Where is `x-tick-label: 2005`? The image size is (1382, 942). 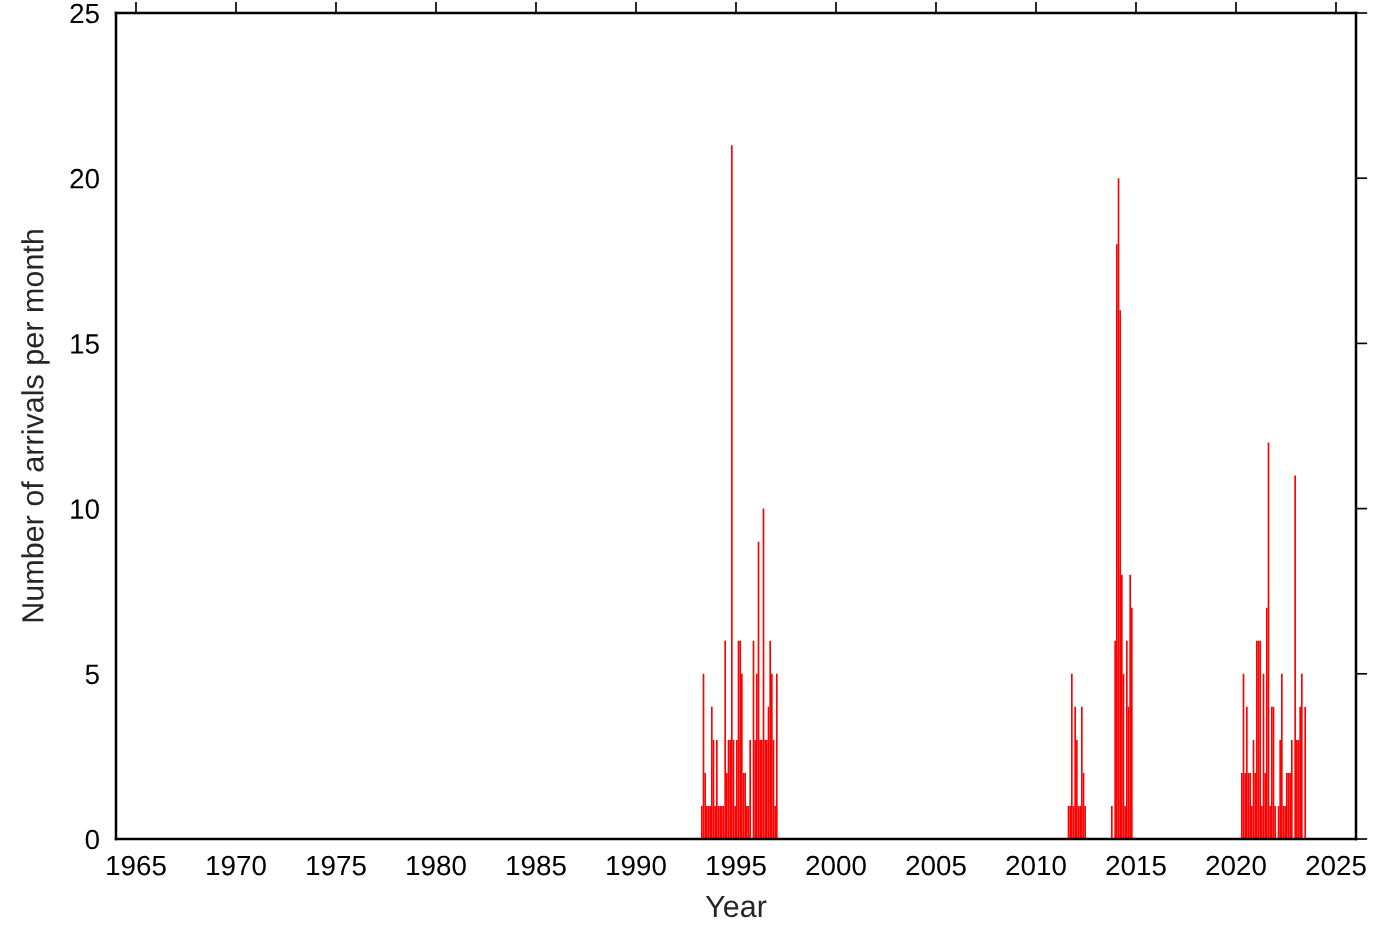 x-tick-label: 2005 is located at coordinates (936, 865).